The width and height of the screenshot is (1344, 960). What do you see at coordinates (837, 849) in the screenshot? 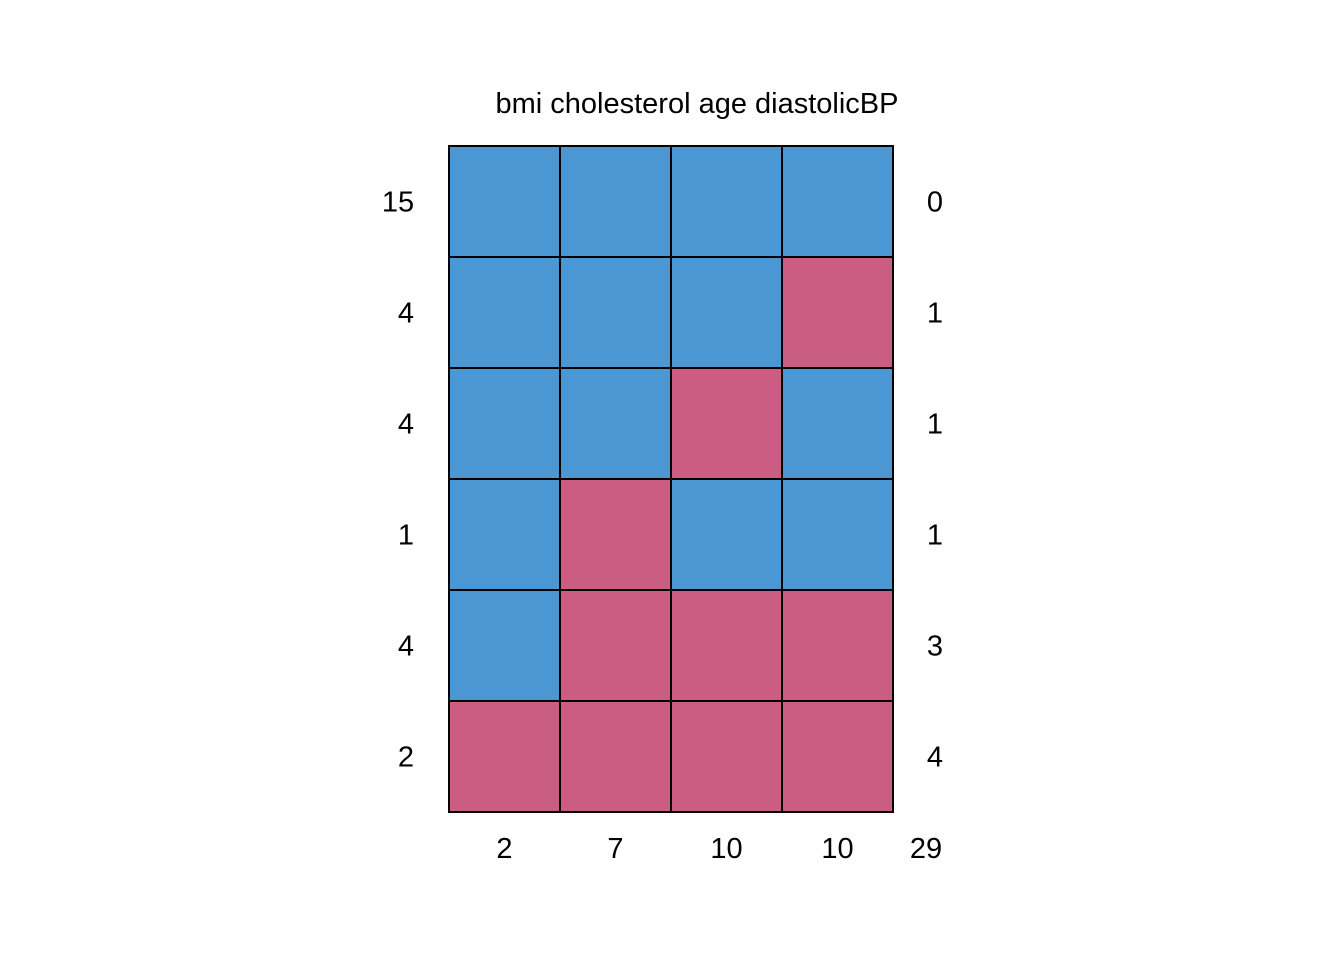
I see `column-total-3: 10` at bounding box center [837, 849].